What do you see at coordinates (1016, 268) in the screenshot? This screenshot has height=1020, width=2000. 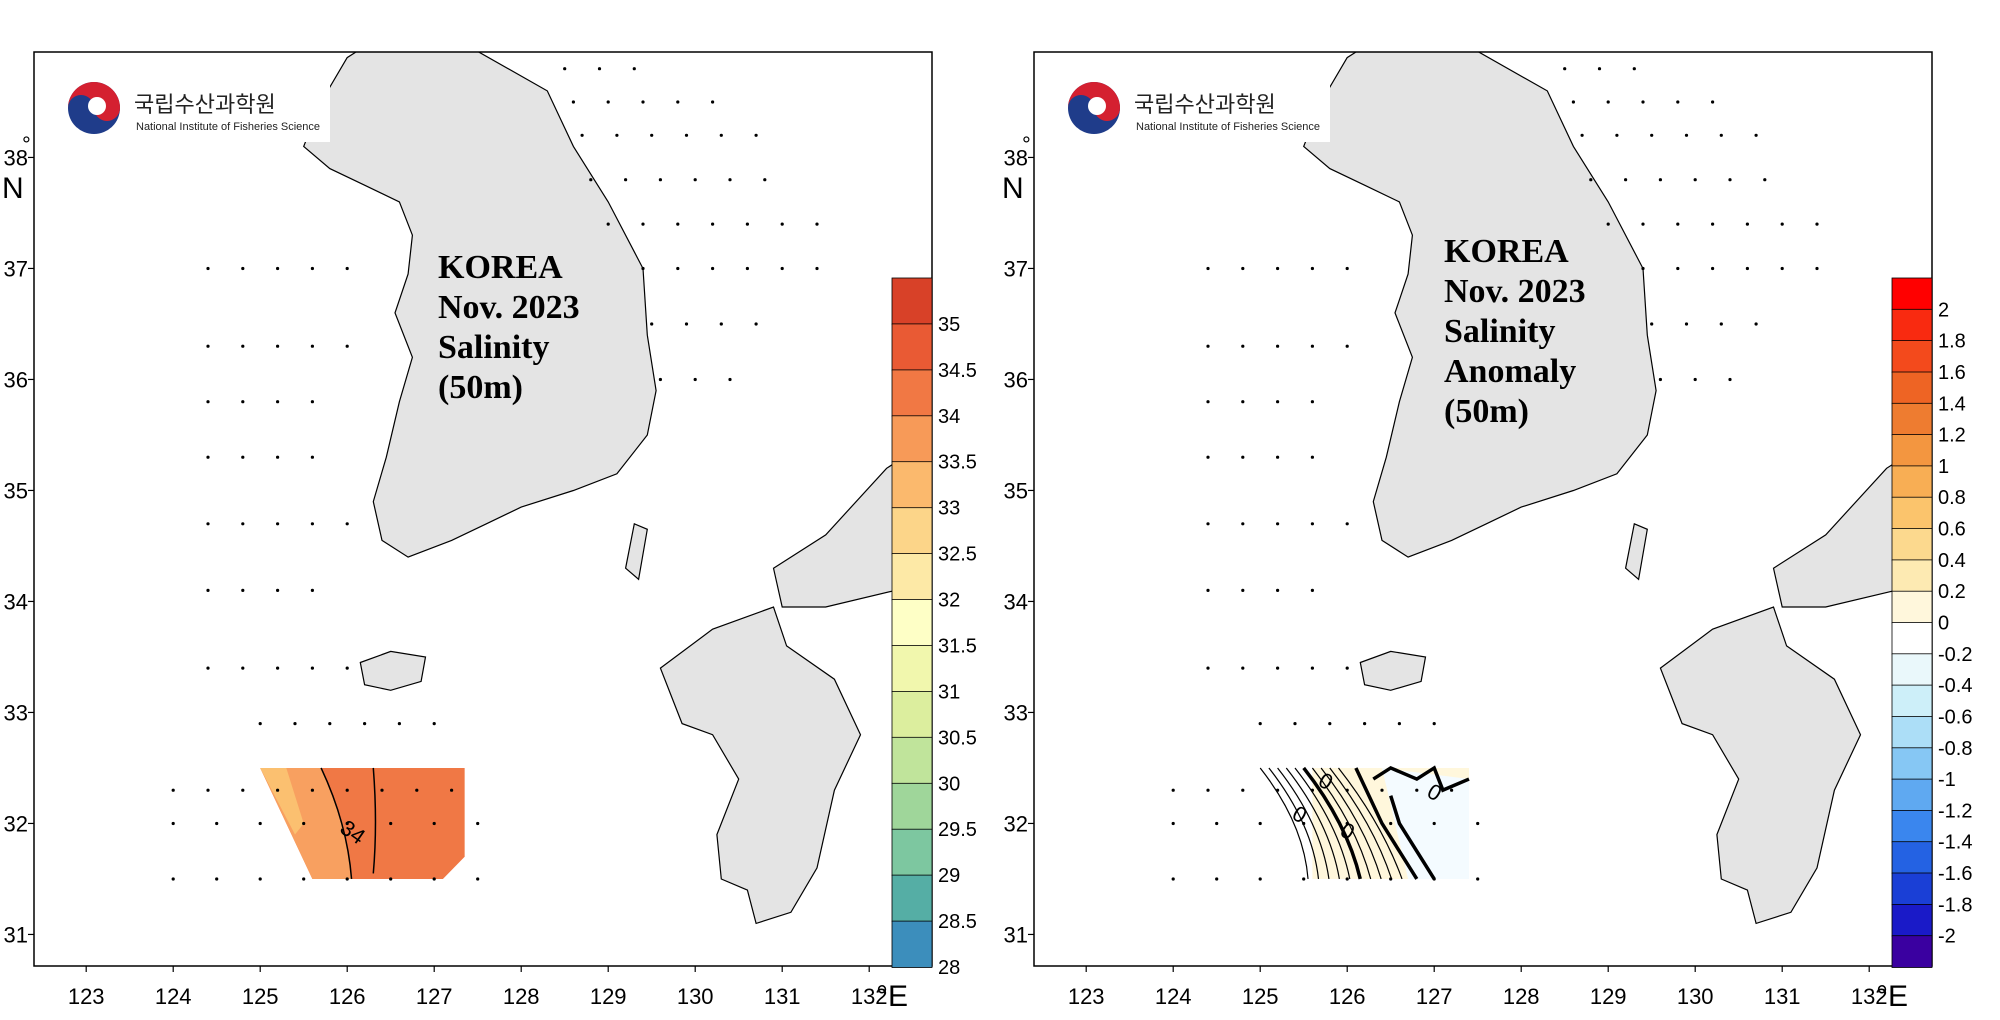 I see `lat-tick-label: 37` at bounding box center [1016, 268].